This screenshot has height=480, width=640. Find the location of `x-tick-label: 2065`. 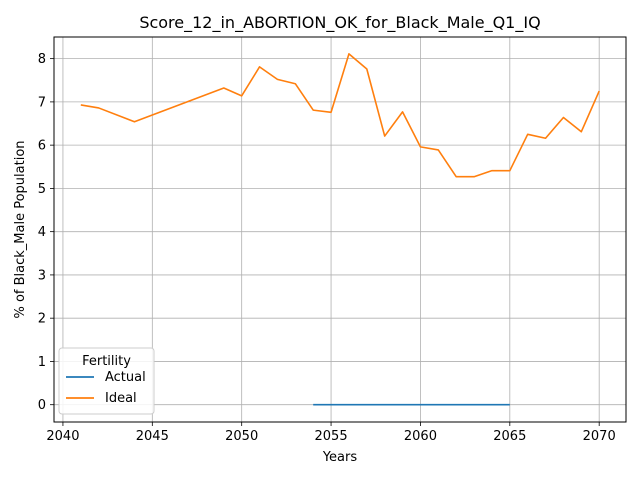

x-tick-label: 2065 is located at coordinates (509, 436).